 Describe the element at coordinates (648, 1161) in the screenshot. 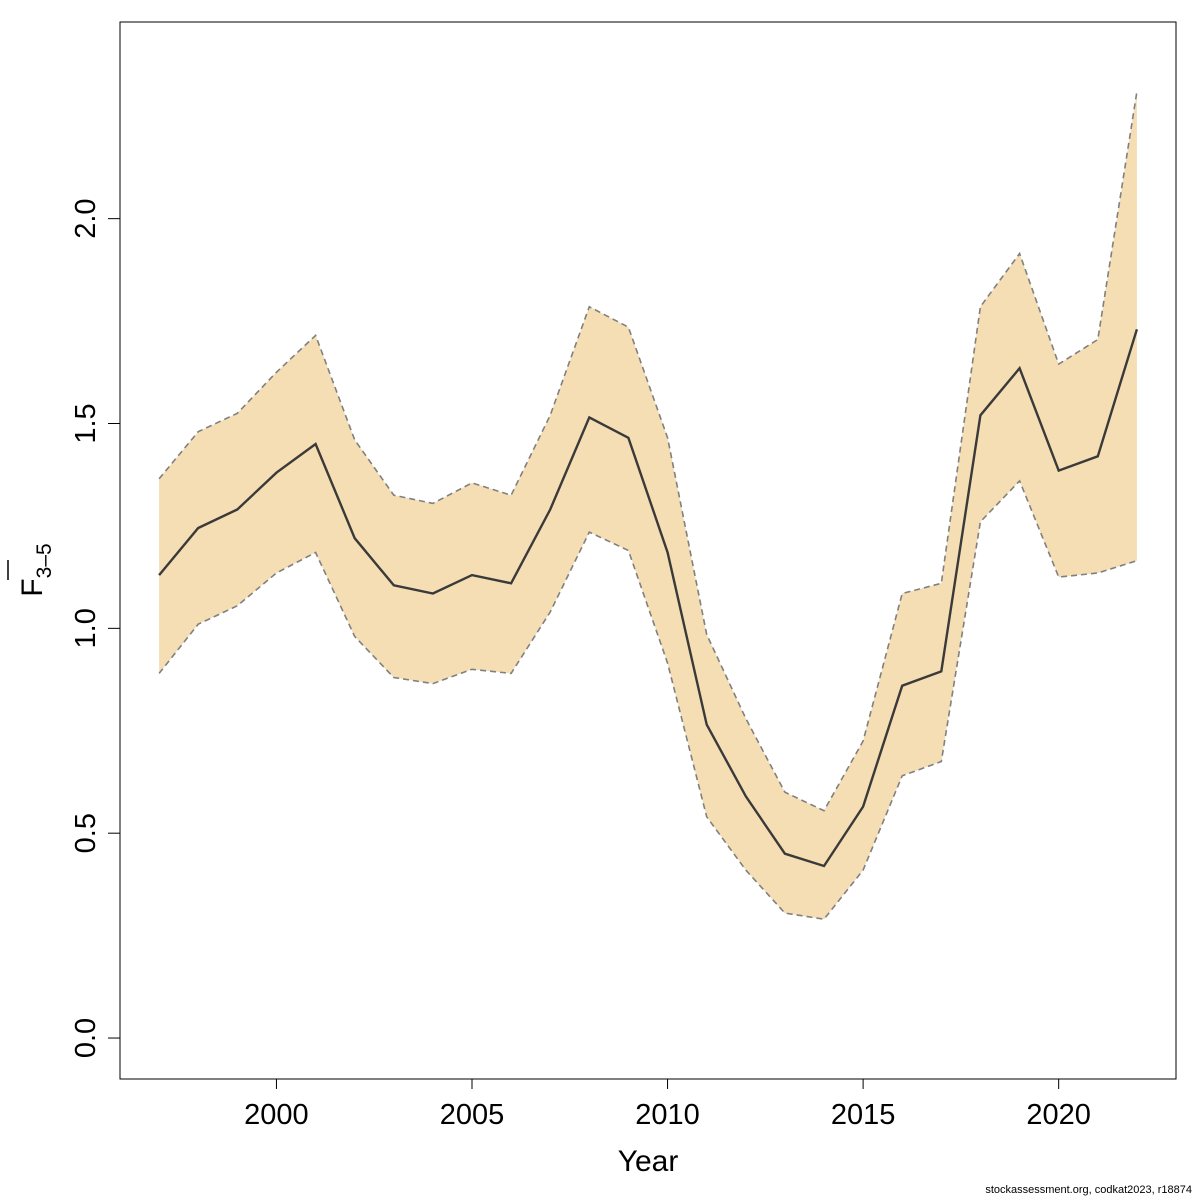

I see `x-axis-title: Year` at that location.